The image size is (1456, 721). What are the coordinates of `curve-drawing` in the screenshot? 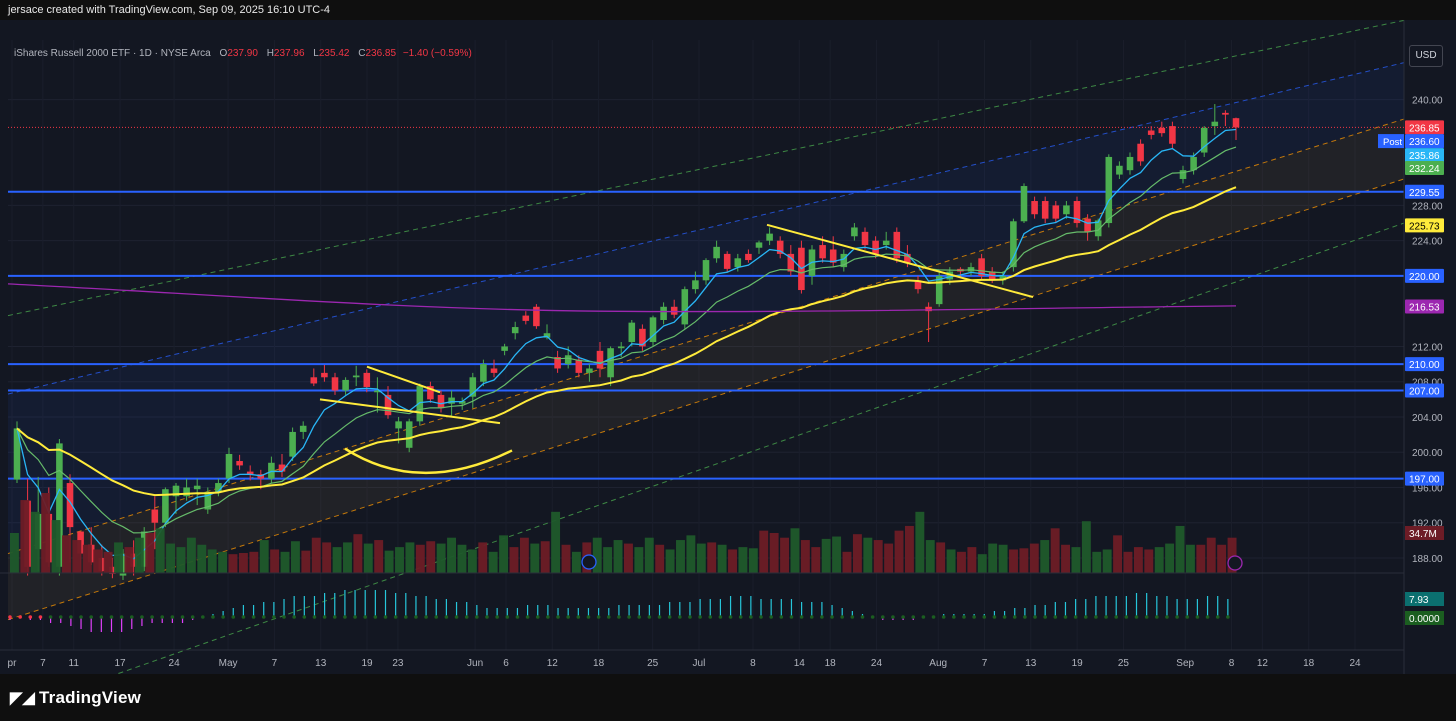 It's located at (428, 461).